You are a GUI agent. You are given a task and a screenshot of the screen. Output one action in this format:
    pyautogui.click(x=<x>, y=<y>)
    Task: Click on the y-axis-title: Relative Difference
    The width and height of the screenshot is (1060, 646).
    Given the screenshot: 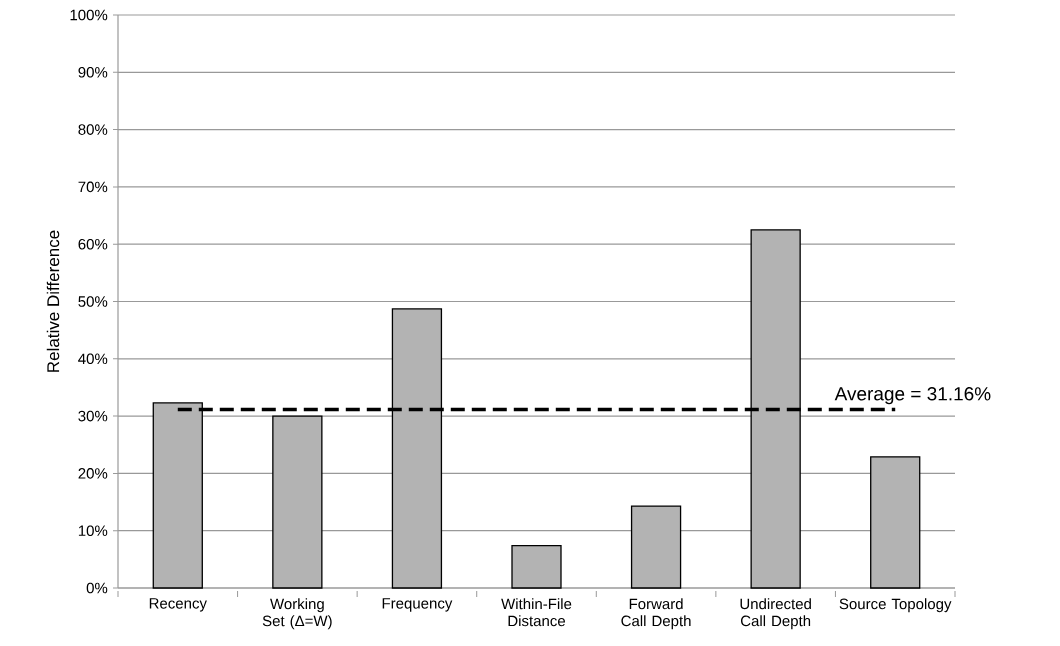 What is the action you would take?
    pyautogui.click(x=53, y=301)
    